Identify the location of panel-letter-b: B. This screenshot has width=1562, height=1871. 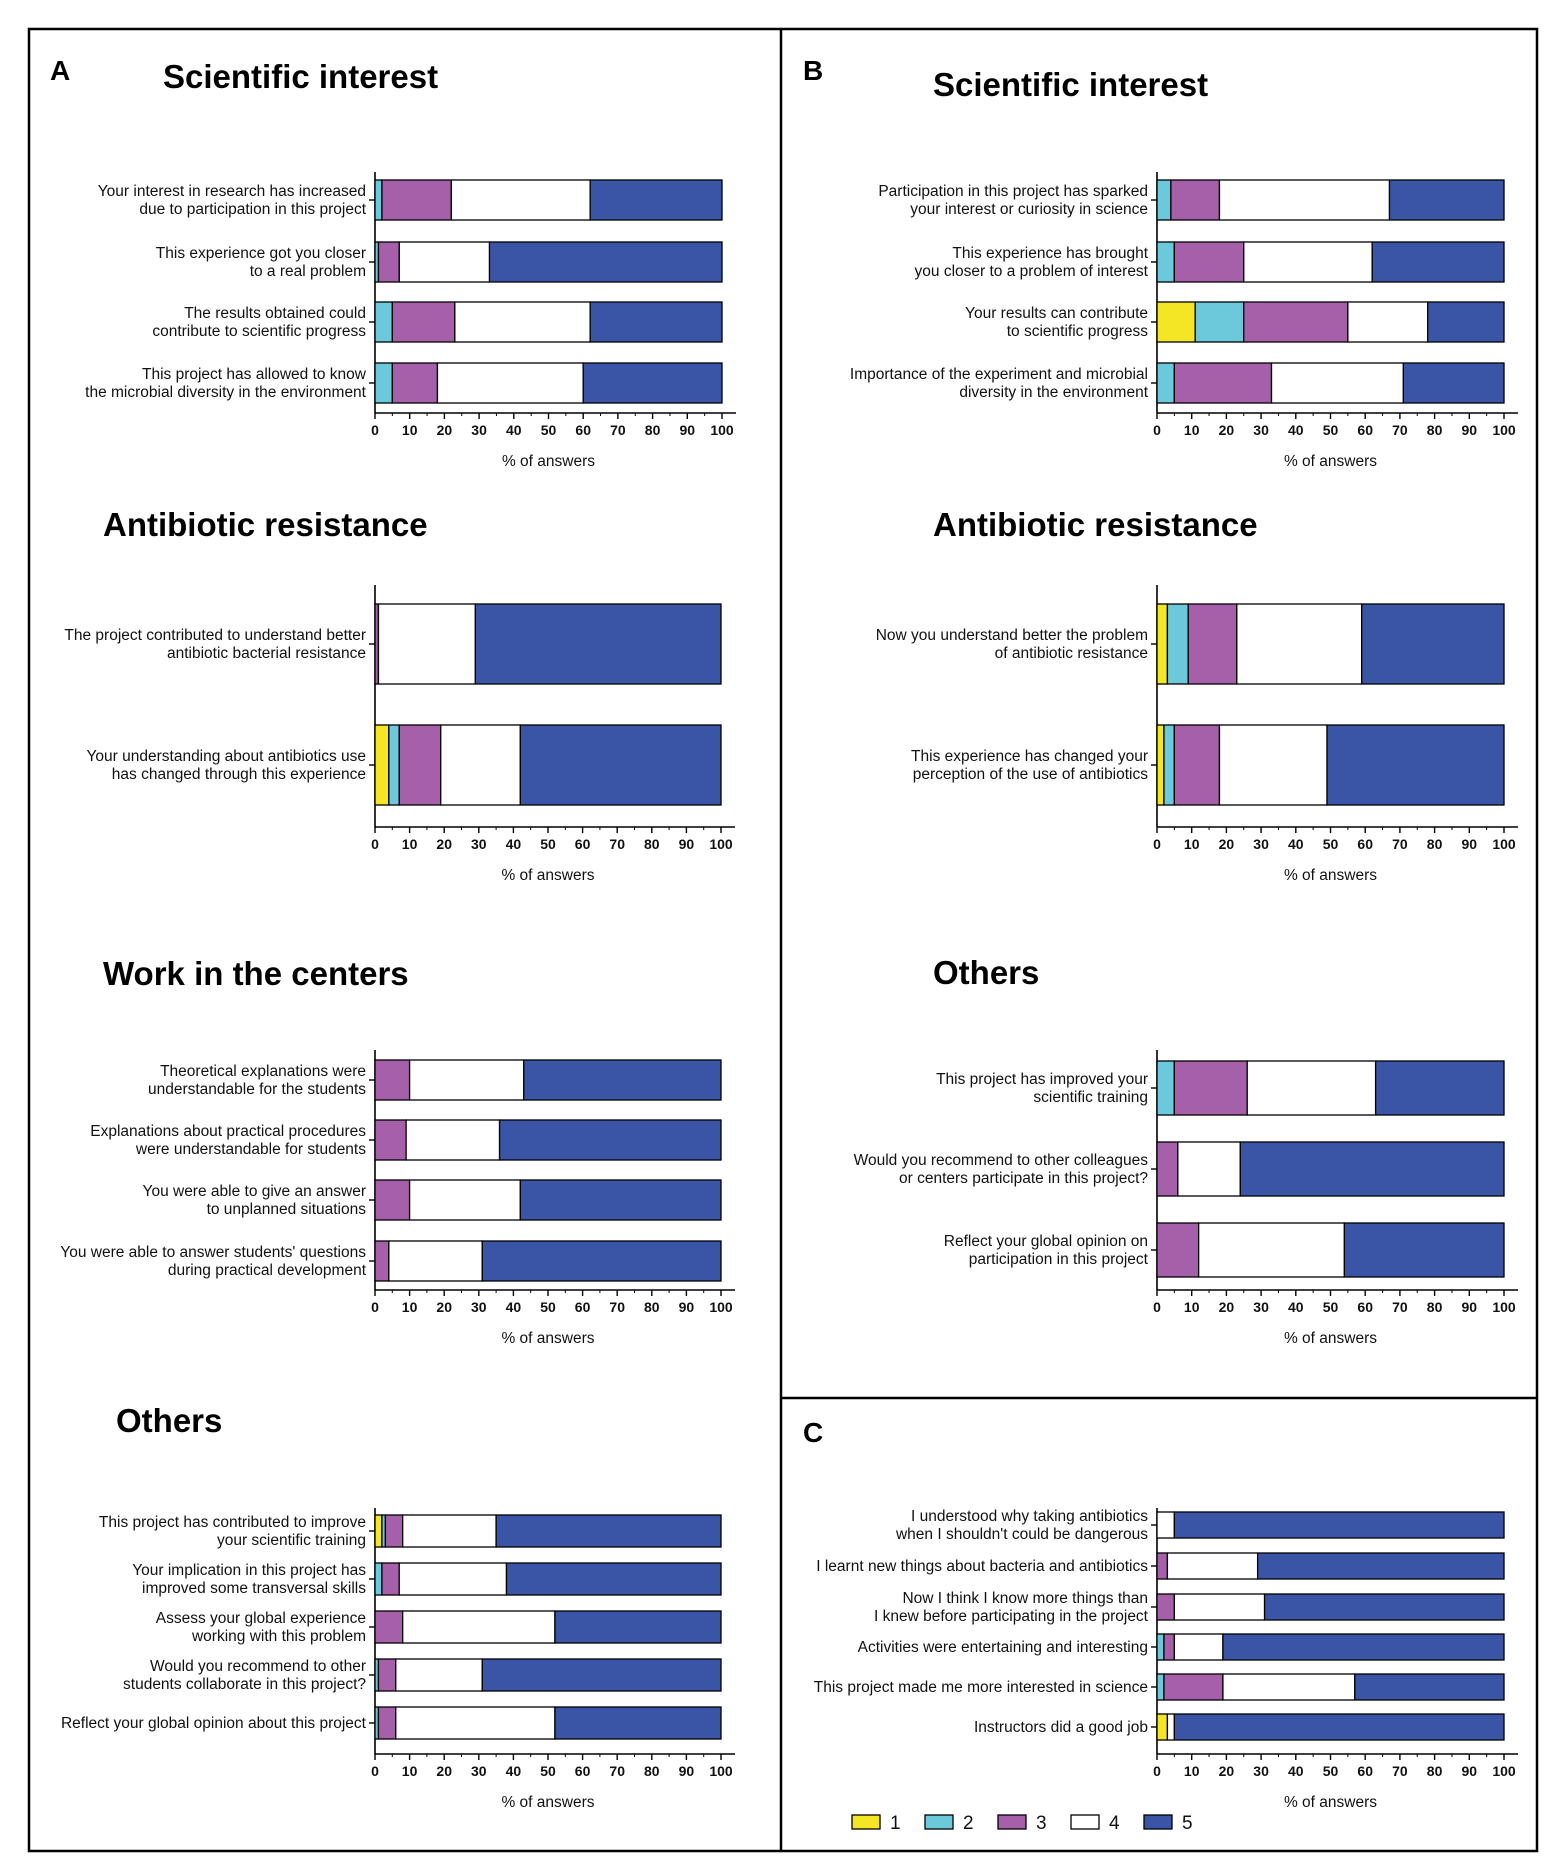
(813, 70).